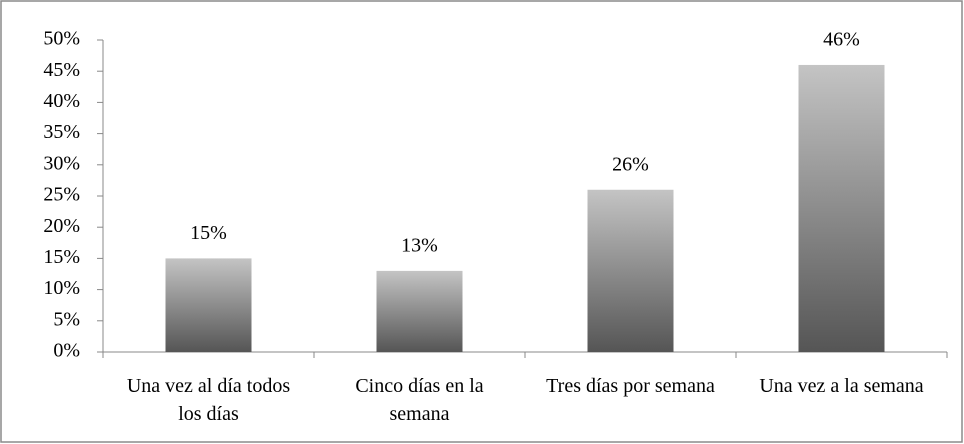 Image resolution: width=964 pixels, height=444 pixels. Describe the element at coordinates (841, 40) in the screenshot. I see `data-label: 46%` at that location.